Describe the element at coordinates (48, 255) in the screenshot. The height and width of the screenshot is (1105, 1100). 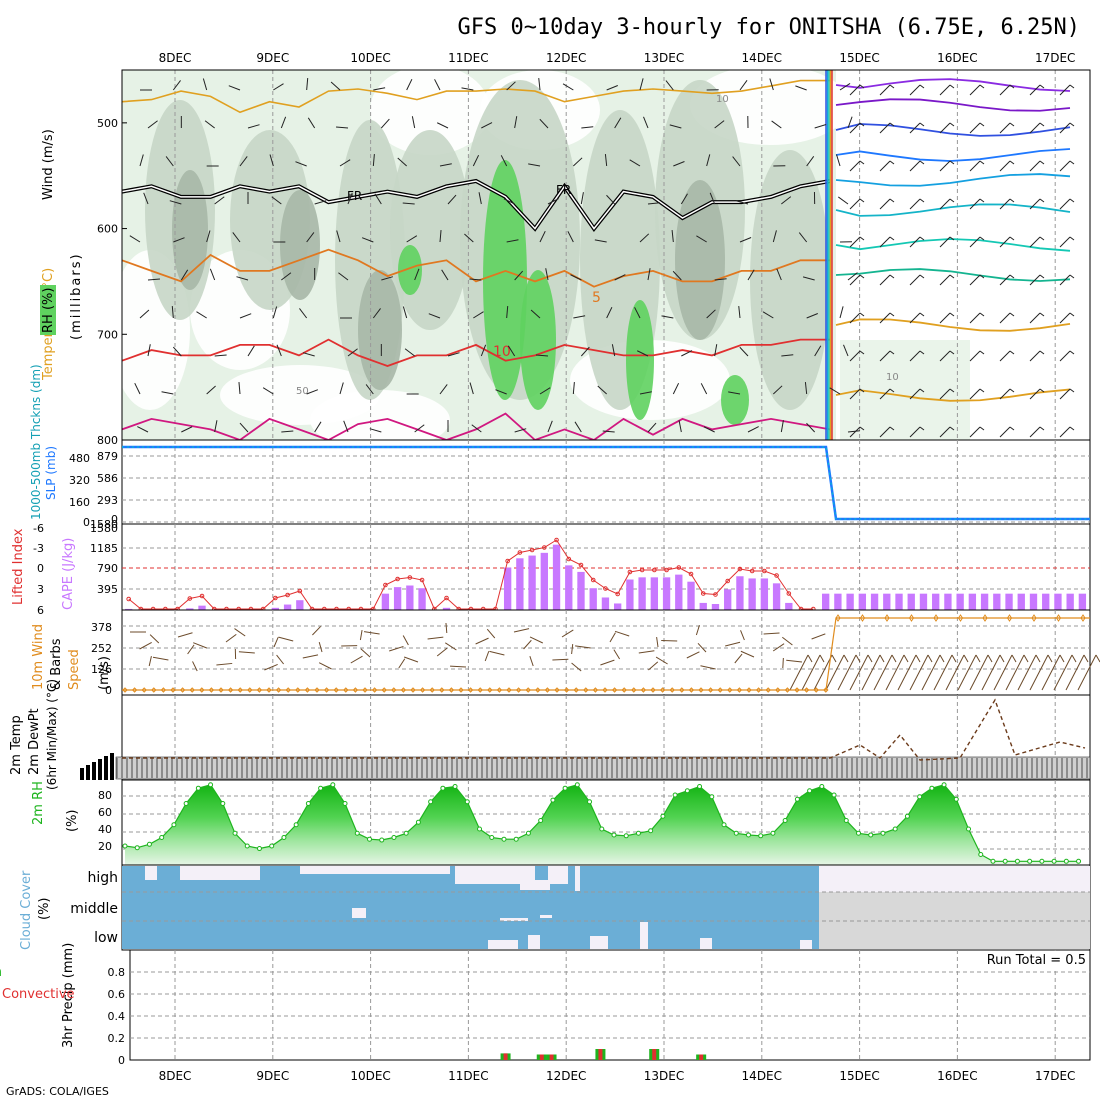
I see `upper-air-axis-labels: Wind (m/s)Temperature (°C)` at that location.